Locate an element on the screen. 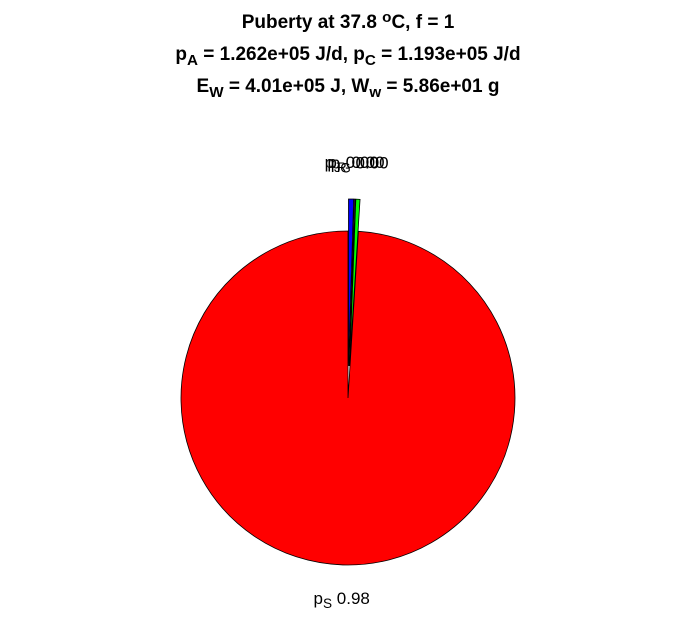  title-text: o is located at coordinates (386, 17).